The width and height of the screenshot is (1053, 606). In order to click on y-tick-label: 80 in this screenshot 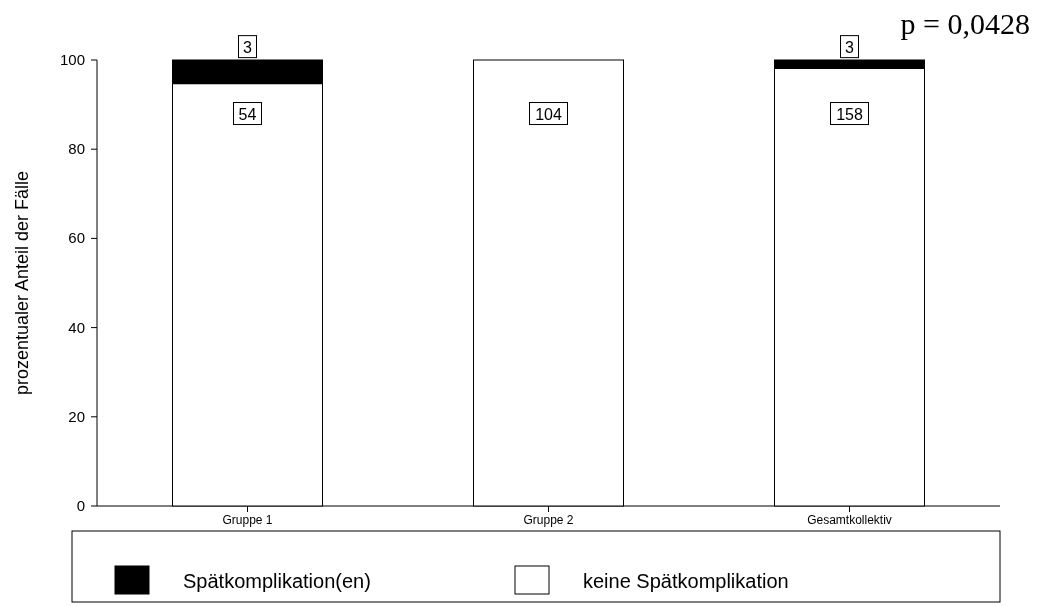, I will do `click(76, 149)`.